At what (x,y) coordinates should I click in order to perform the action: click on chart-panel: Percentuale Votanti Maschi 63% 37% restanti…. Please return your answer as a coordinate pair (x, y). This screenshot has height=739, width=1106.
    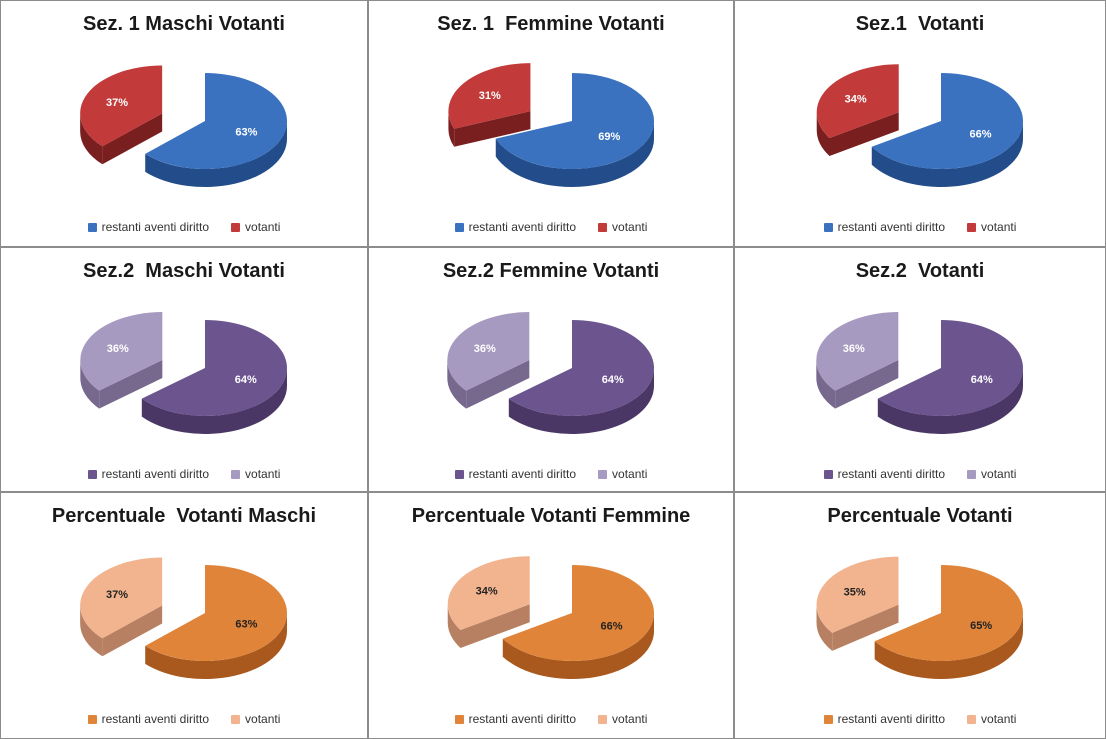
    Looking at the image, I should click on (184, 615).